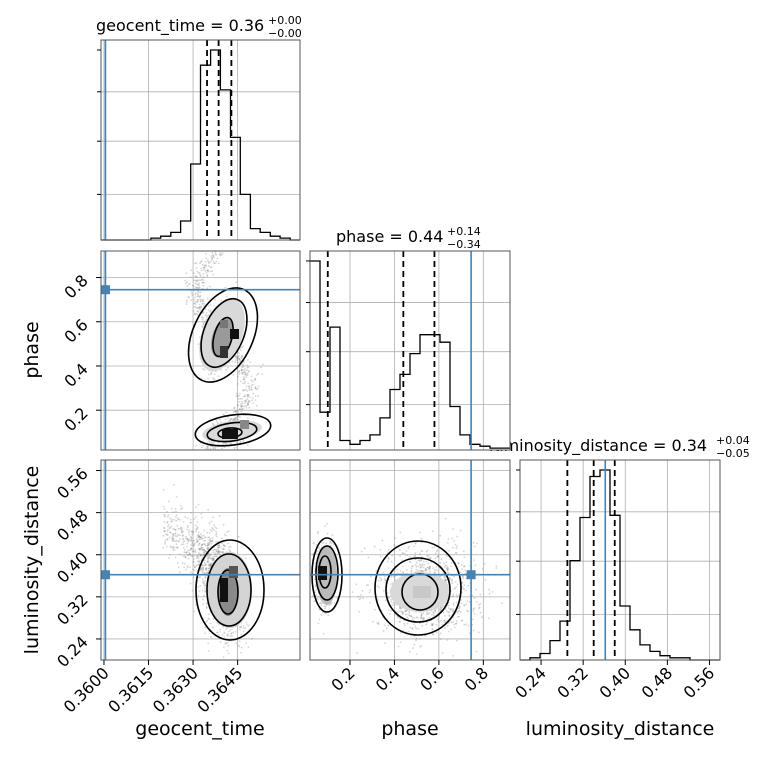 This screenshot has width=760, height=760. I want to click on x-tick-label: 0.3615, so click(130, 689).